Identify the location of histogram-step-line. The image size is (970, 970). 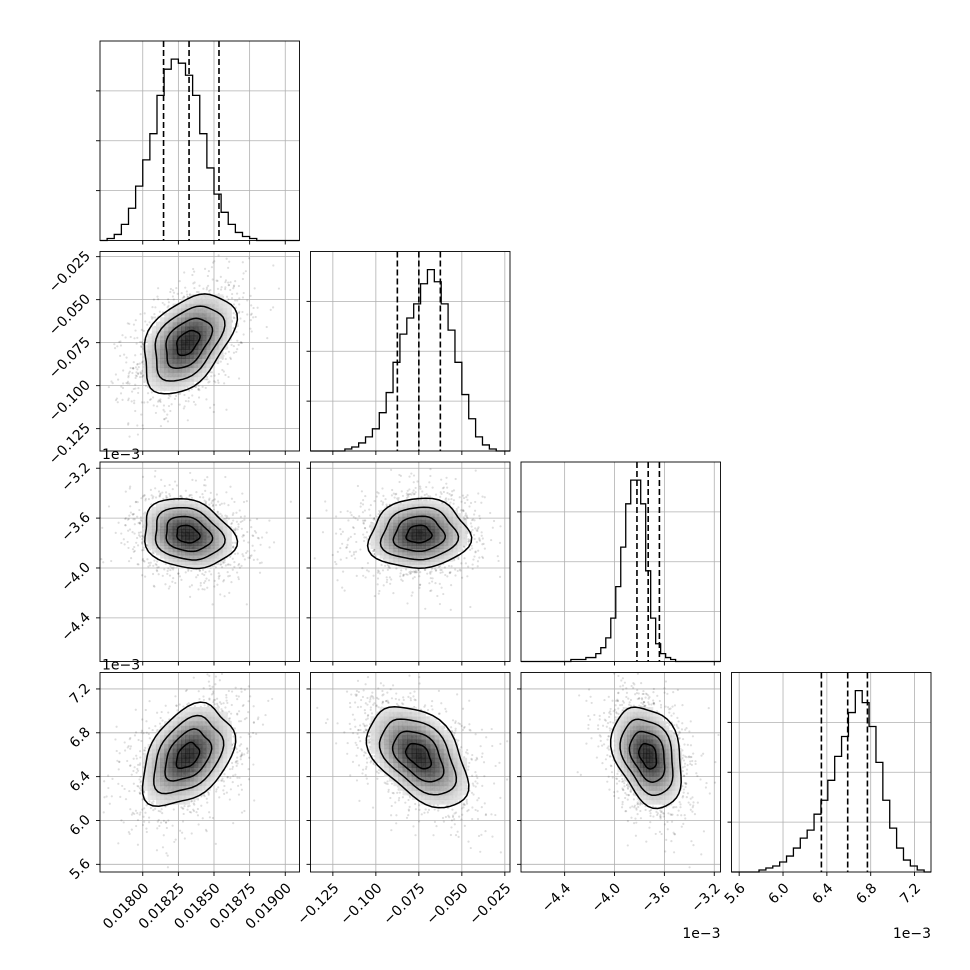
(621, 571).